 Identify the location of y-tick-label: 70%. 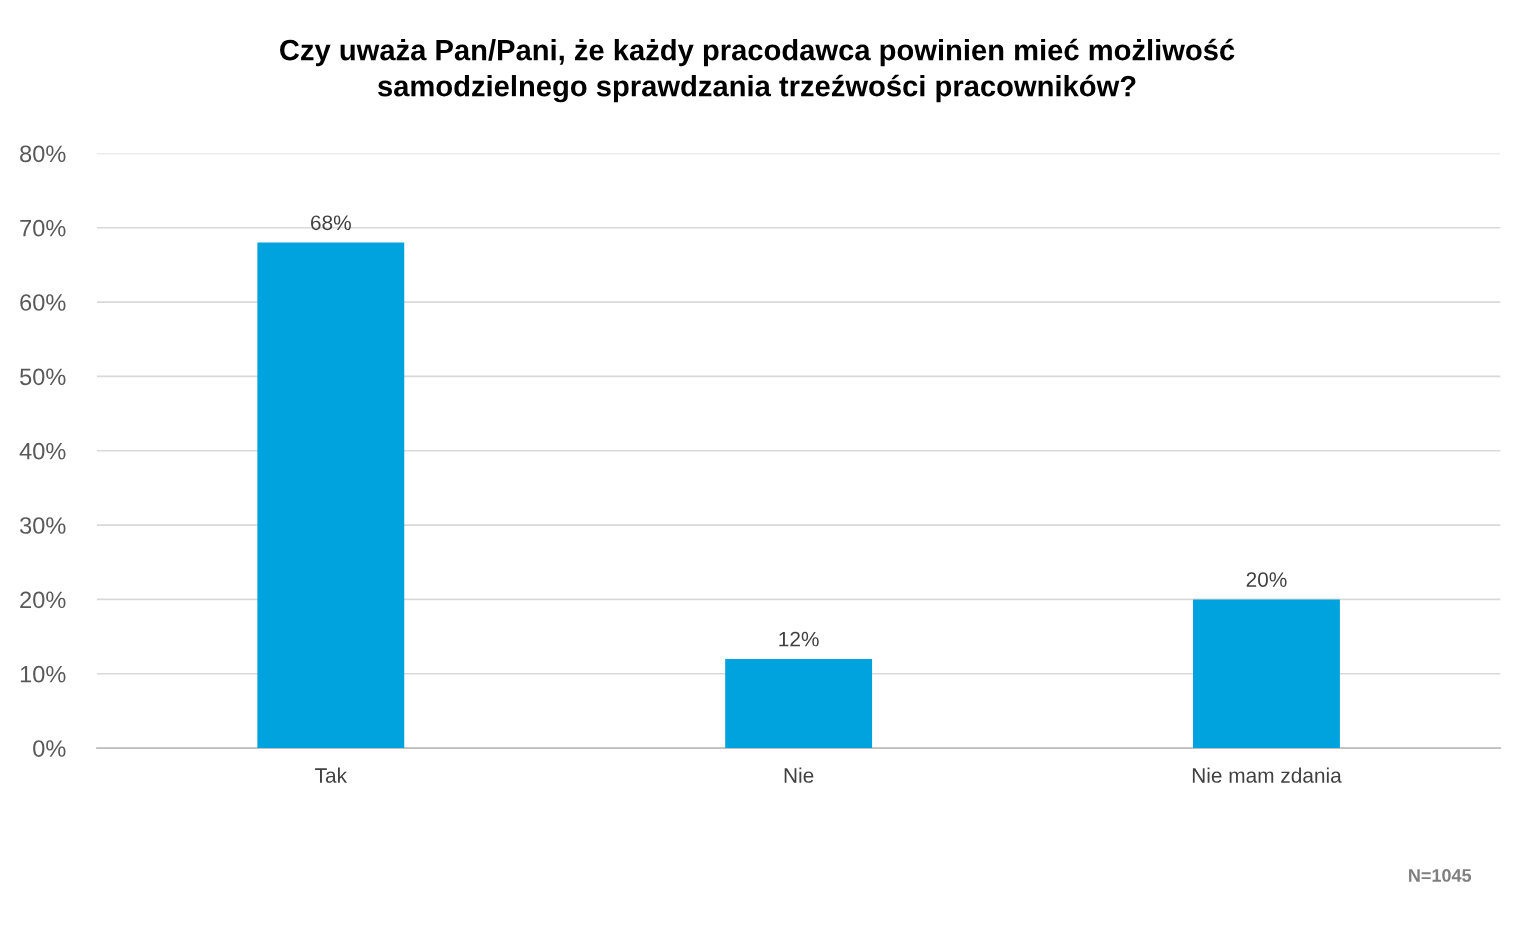
(43, 228).